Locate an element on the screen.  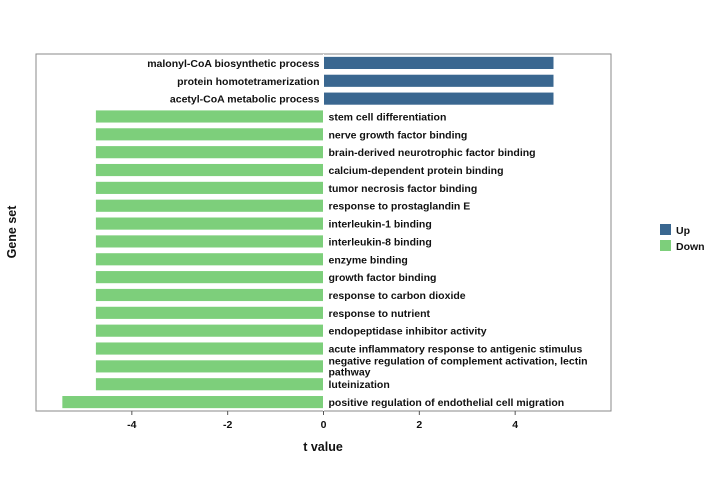
bar-label: tumor necrosis factor binding is located at coordinates (403, 189).